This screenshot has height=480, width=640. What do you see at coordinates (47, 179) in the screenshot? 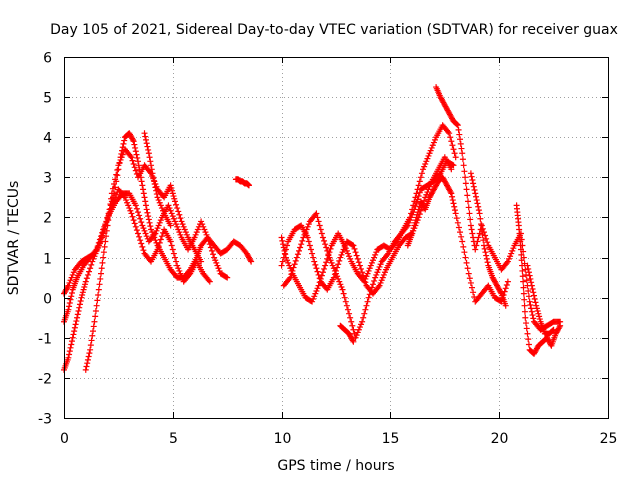
I see `y-tick-label: 3` at bounding box center [47, 179].